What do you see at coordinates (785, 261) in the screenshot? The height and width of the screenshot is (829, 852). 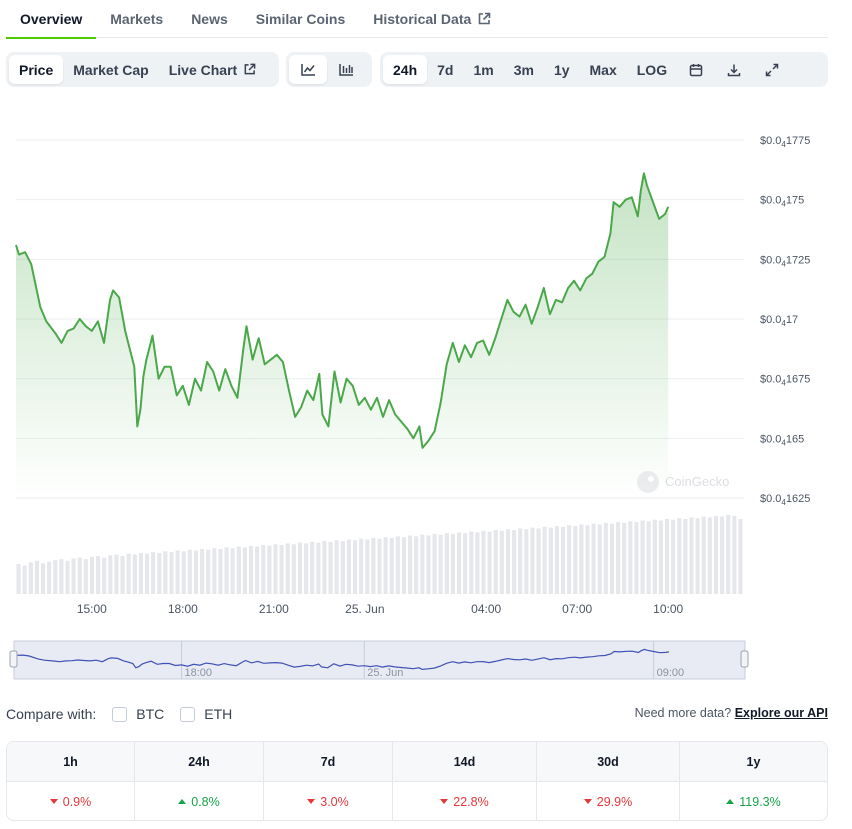 I see `y-tick-label: $0.041725` at bounding box center [785, 261].